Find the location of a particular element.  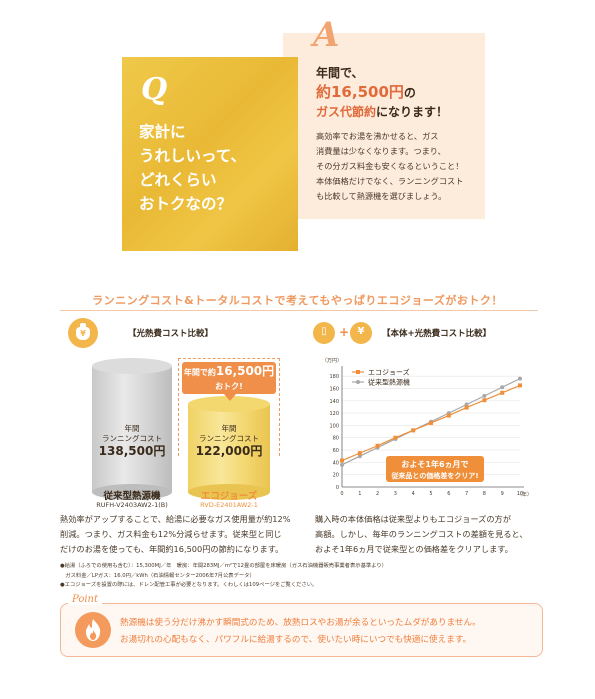

conventional-cost-value: 138,500円 is located at coordinates (132, 451).